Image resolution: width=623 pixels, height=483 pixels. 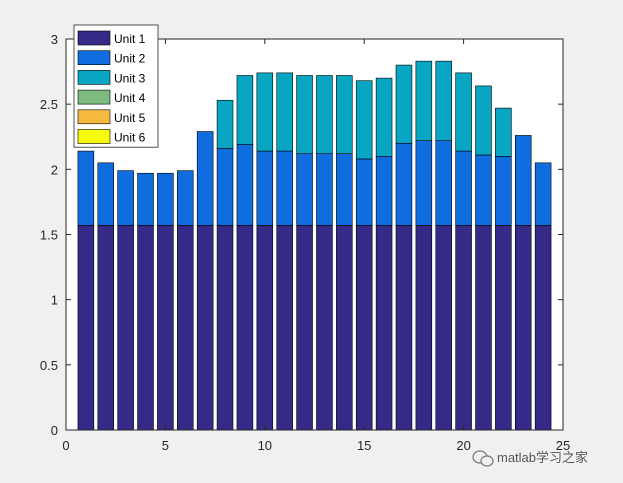 I want to click on y-tick-label: 1.5, so click(x=49, y=235).